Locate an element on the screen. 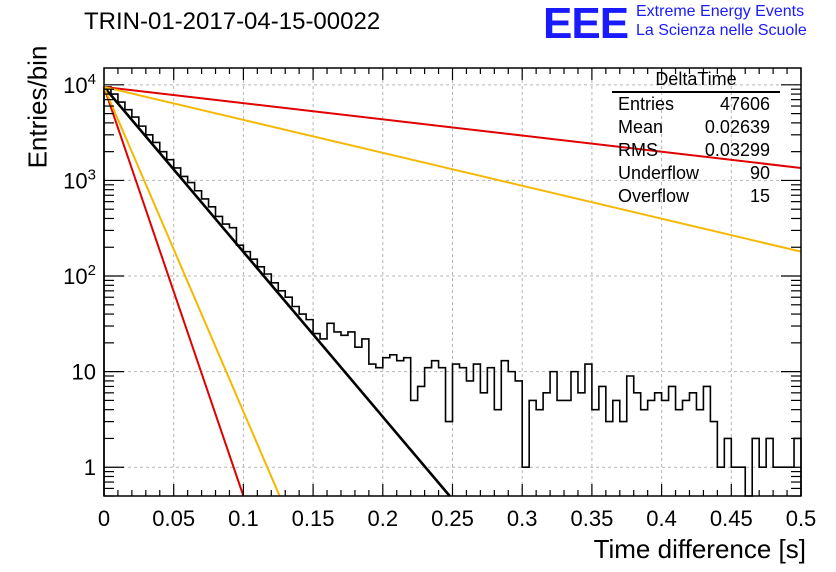  y-tick-label: 10³ is located at coordinates (79, 179).